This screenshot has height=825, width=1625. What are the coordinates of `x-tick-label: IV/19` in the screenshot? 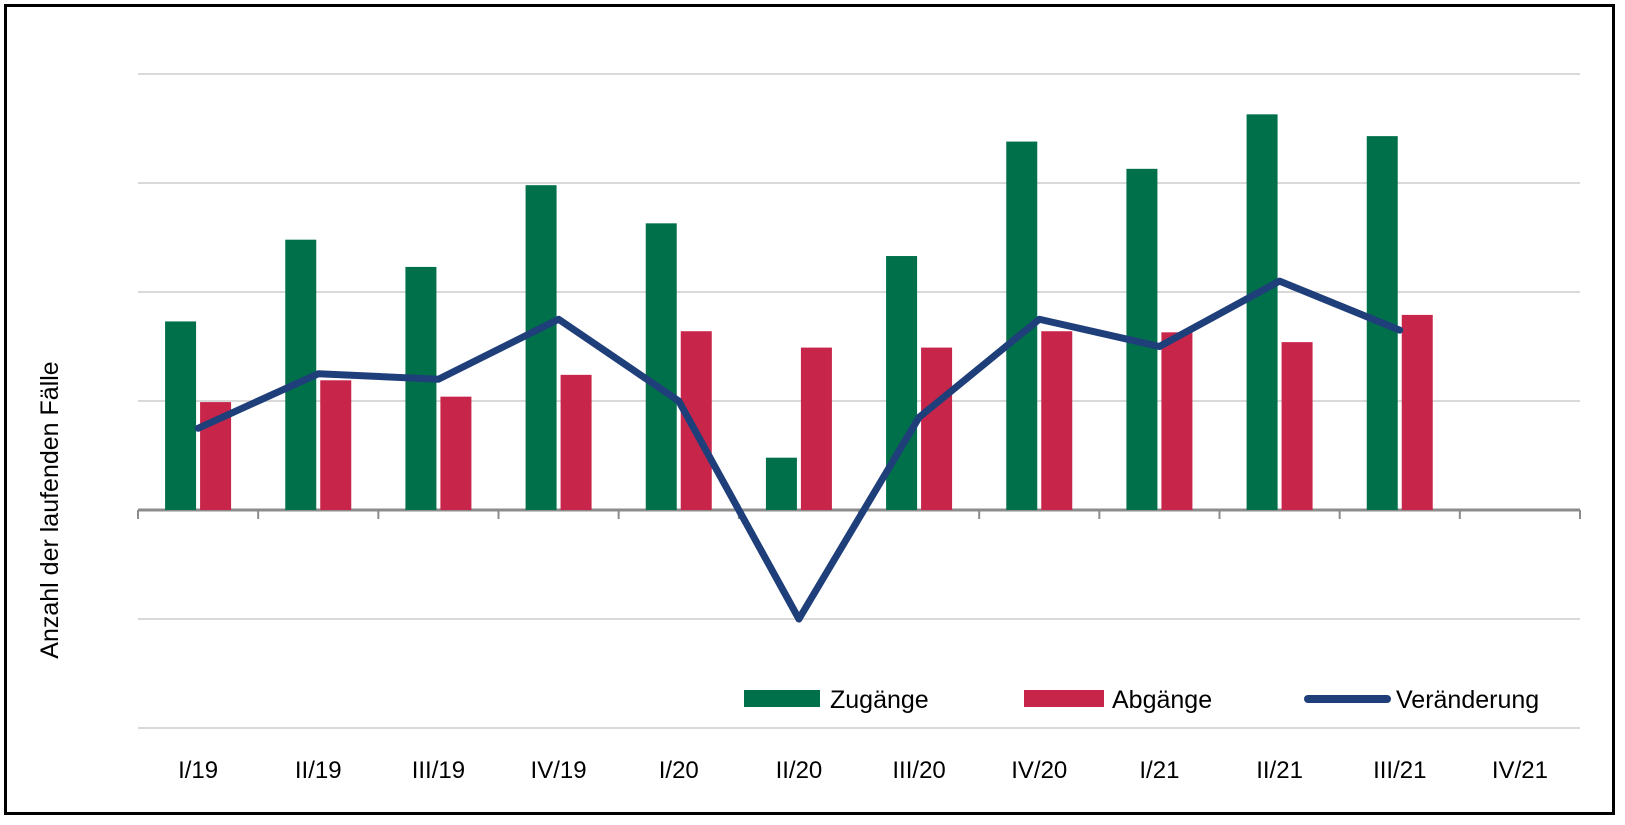 It's located at (559, 770).